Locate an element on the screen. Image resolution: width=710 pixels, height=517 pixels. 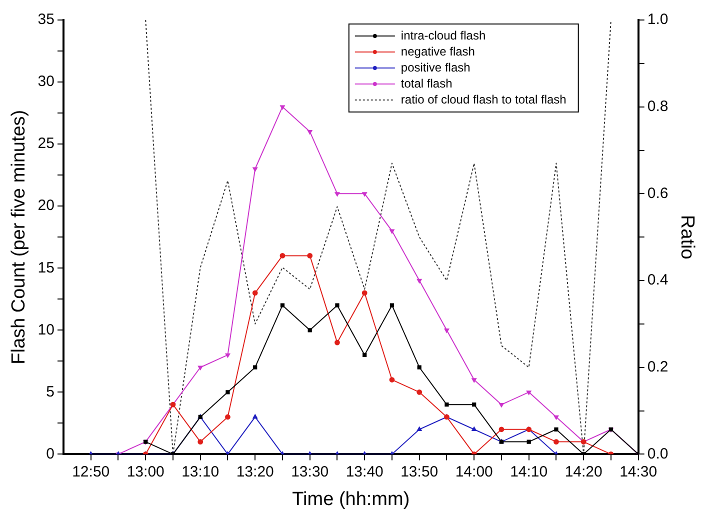
y2-tick-label: 0.0 is located at coordinates (657, 453).